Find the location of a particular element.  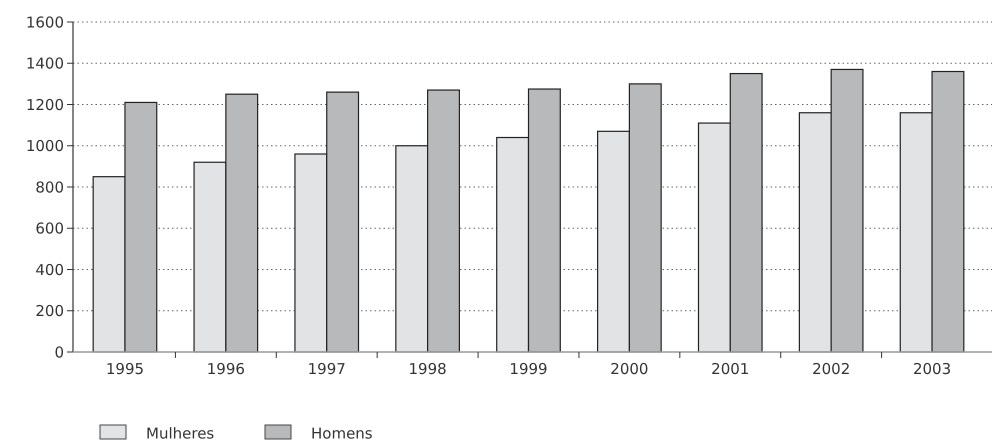

legend-label: Homens is located at coordinates (342, 433).